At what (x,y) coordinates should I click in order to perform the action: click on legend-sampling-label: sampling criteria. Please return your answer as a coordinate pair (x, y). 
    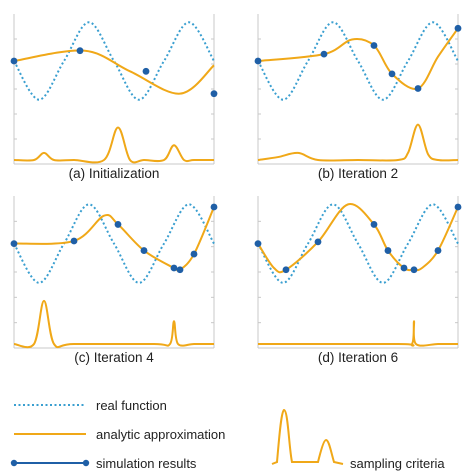
    Looking at the image, I should click on (397, 463).